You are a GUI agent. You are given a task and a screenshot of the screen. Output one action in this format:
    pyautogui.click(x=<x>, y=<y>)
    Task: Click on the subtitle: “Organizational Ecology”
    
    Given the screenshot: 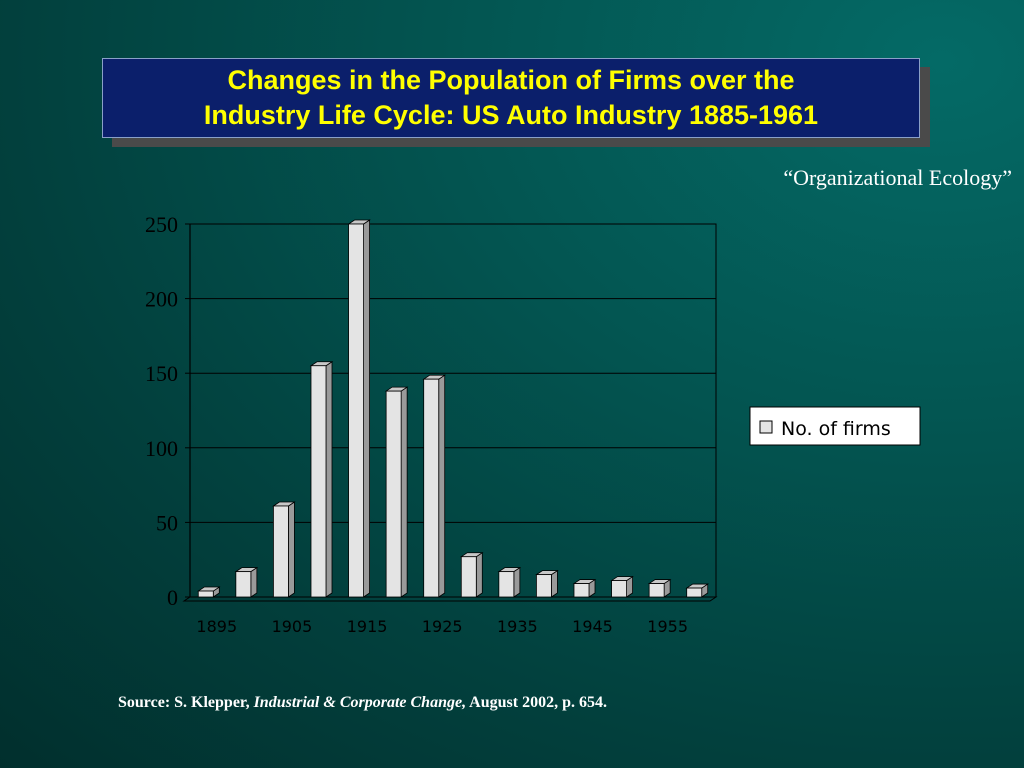 What is the action you would take?
    pyautogui.click(x=897, y=177)
    